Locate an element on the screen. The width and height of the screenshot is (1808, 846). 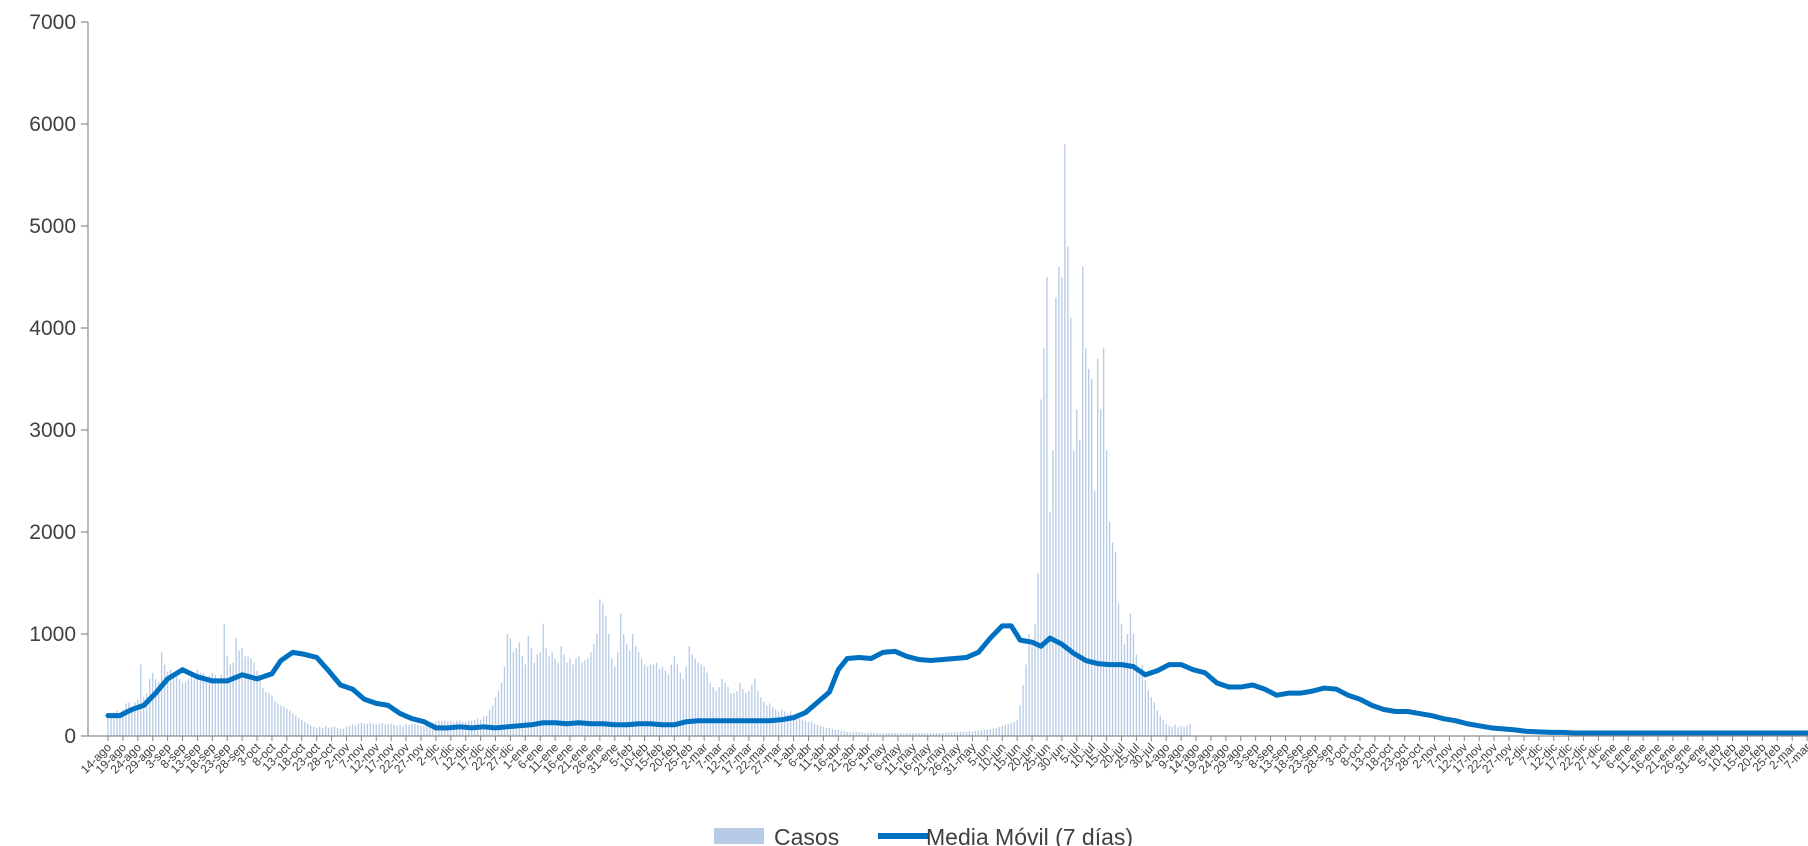
media-movil-line is located at coordinates (956, 679).